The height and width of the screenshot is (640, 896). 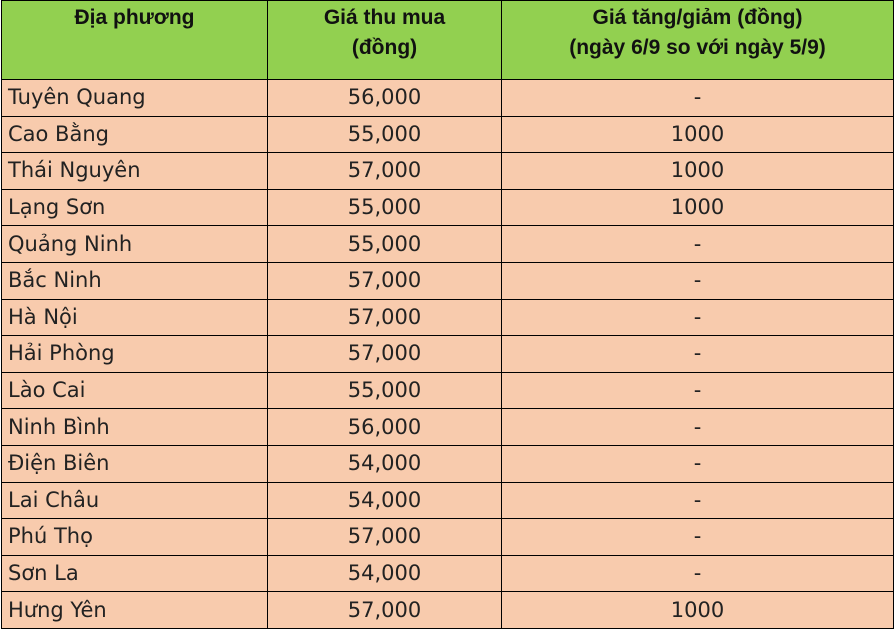 I want to click on table-row: Điện Biên 54,000-, so click(x=447, y=463).